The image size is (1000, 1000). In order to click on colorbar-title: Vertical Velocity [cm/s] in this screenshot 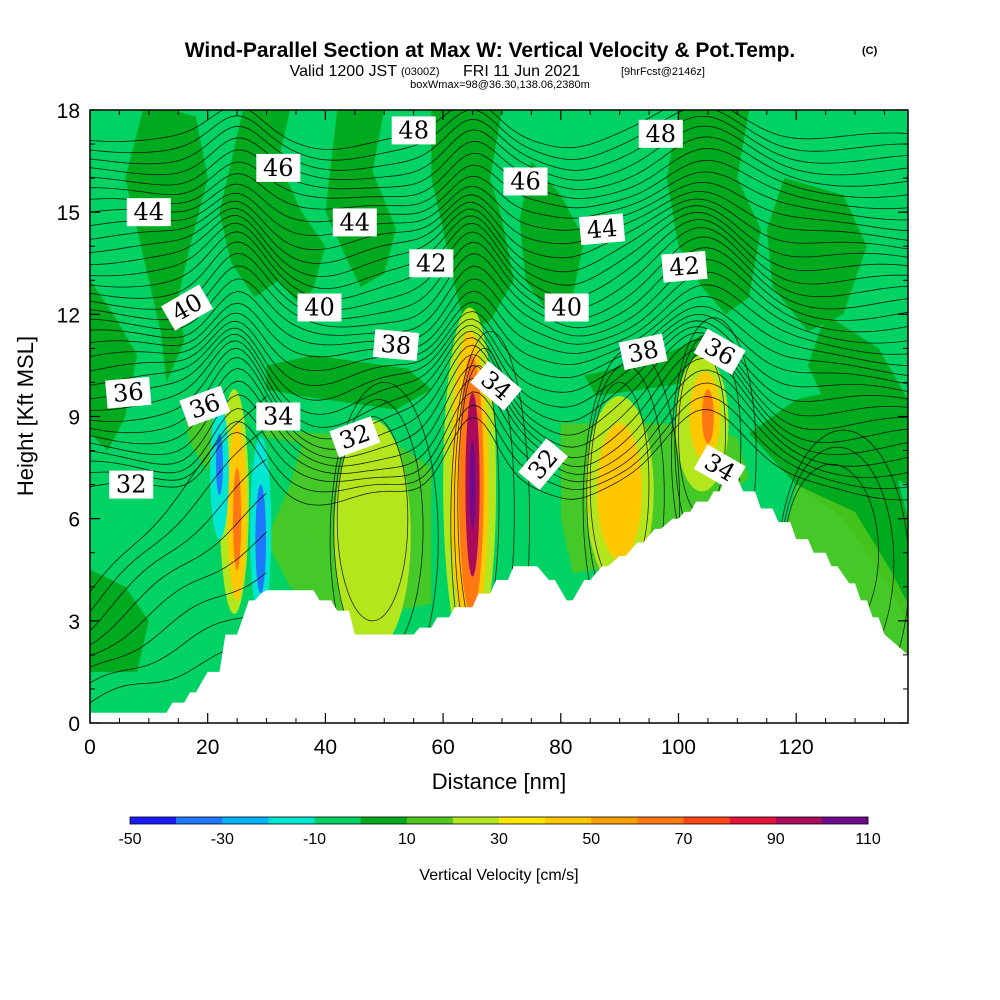, I will do `click(498, 875)`.